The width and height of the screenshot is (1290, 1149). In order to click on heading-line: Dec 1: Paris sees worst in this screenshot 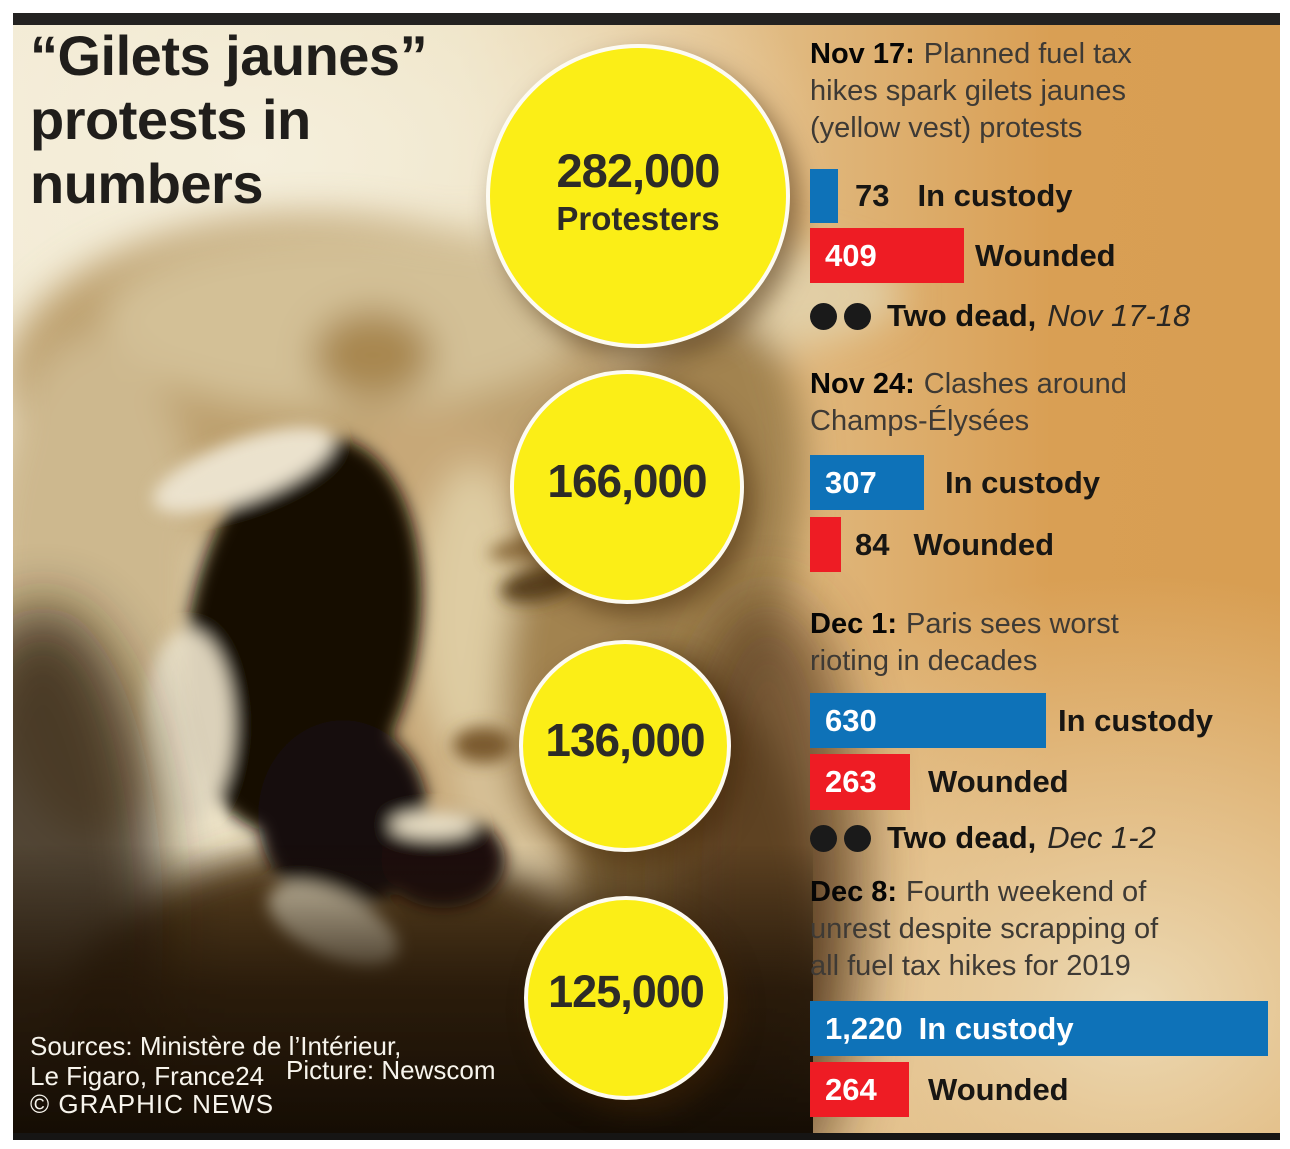, I will do `click(1045, 624)`.